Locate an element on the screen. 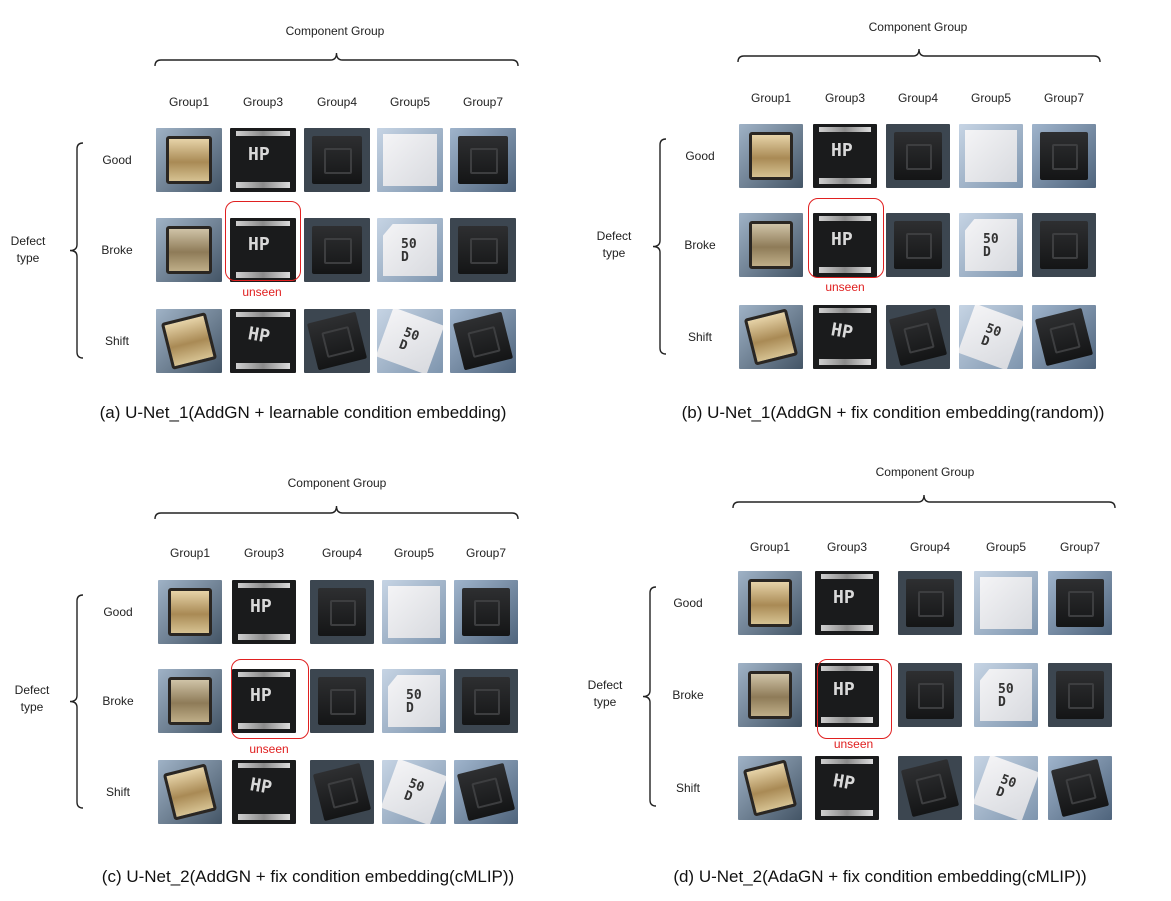 This screenshot has height=901, width=1171. group-label: Group4 is located at coordinates (342, 553).